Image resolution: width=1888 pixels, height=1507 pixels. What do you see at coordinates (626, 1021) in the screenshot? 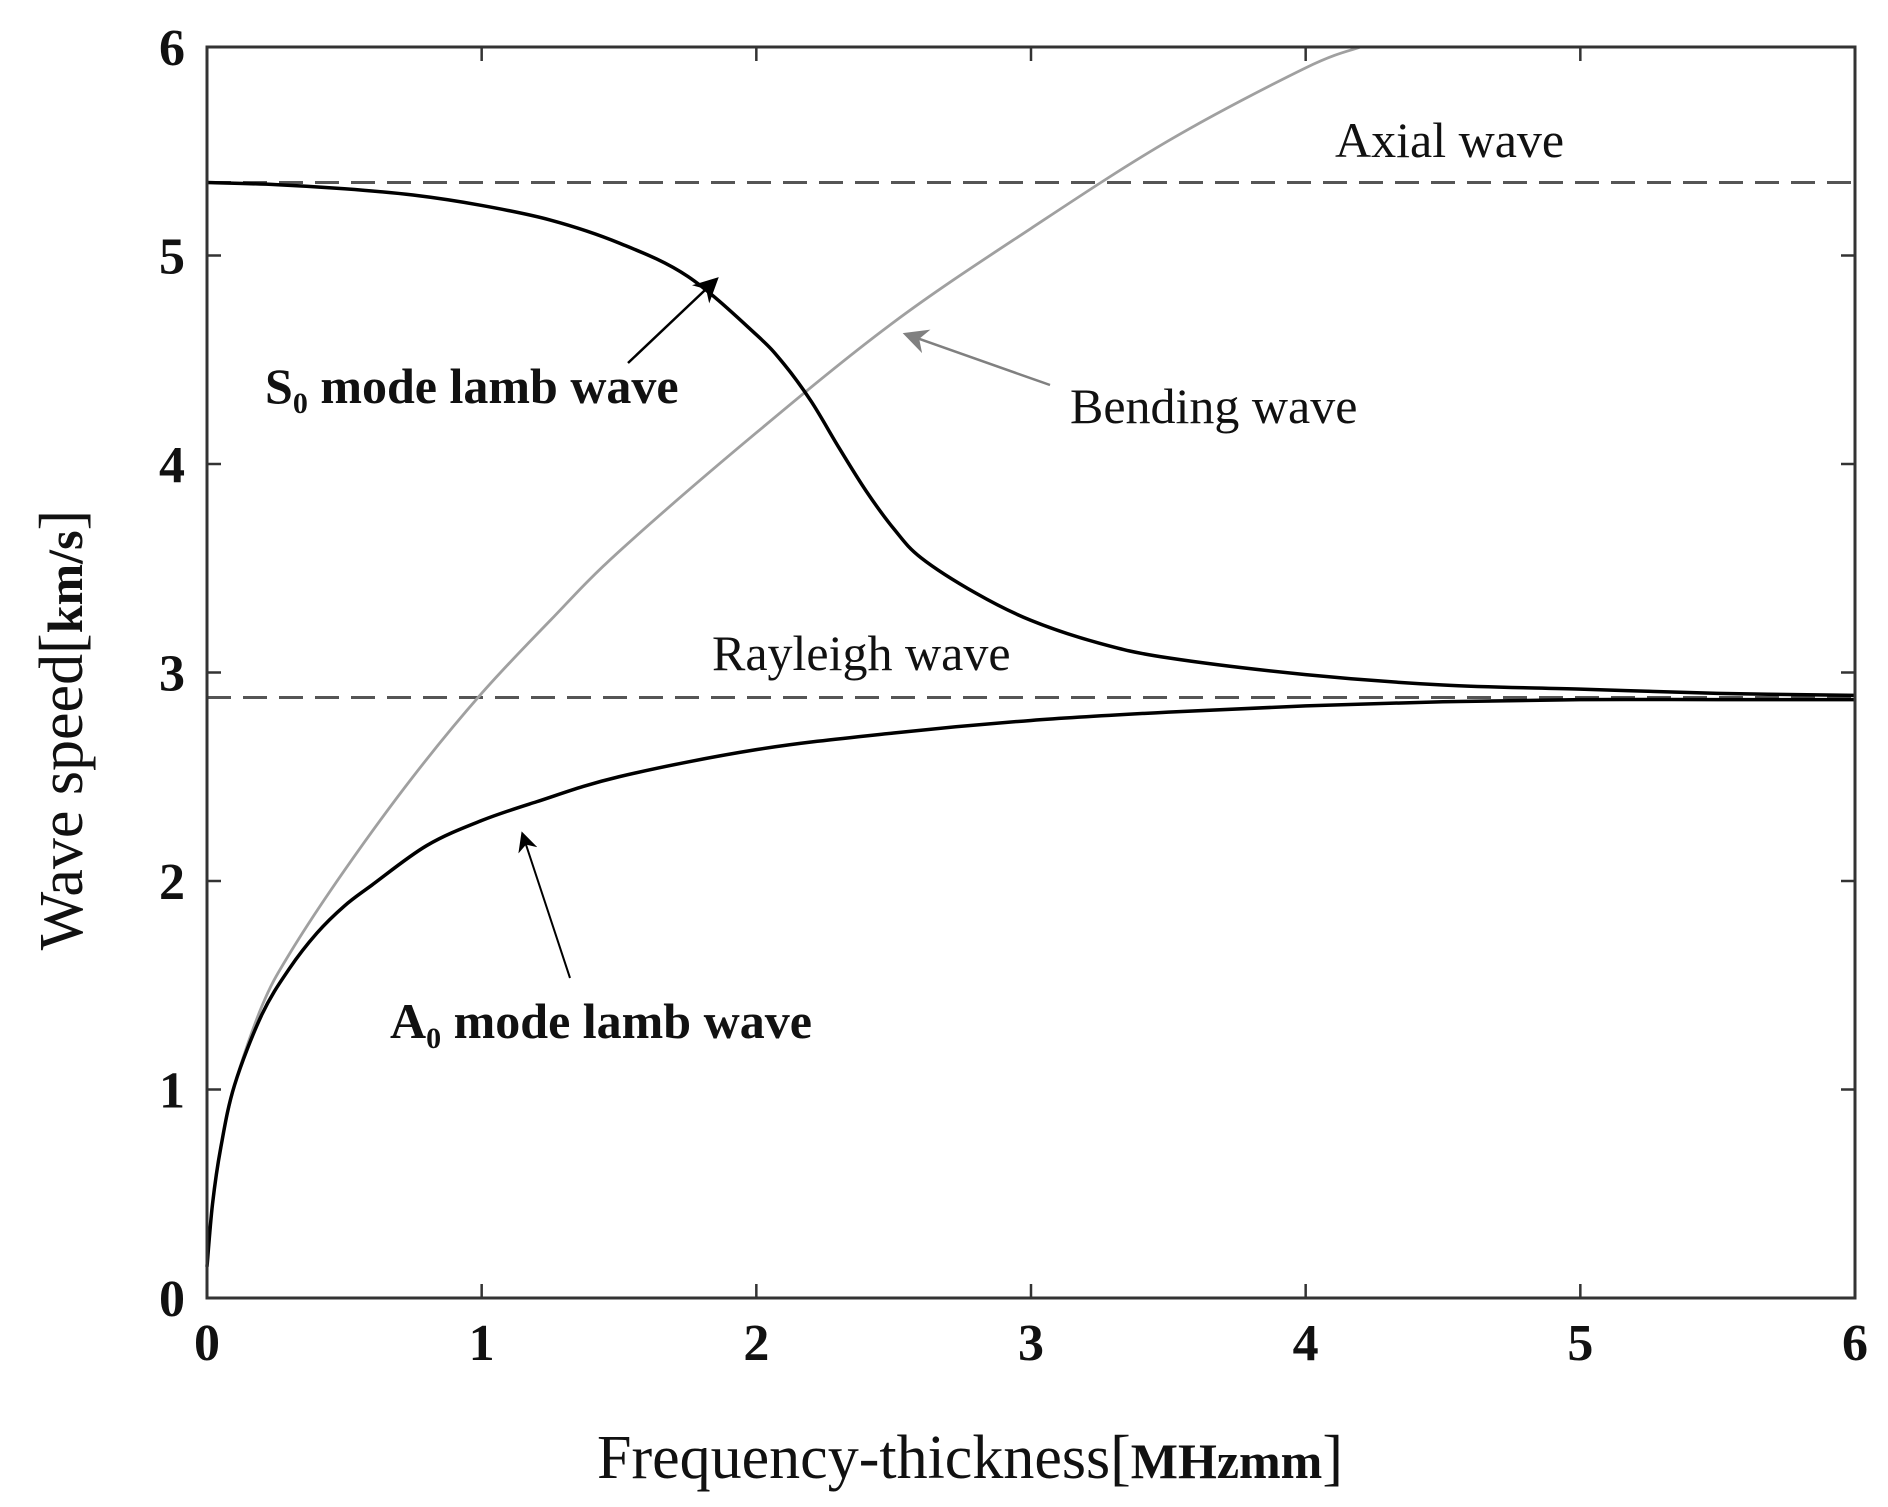
I see `a0-text: mode lamb wave` at bounding box center [626, 1021].